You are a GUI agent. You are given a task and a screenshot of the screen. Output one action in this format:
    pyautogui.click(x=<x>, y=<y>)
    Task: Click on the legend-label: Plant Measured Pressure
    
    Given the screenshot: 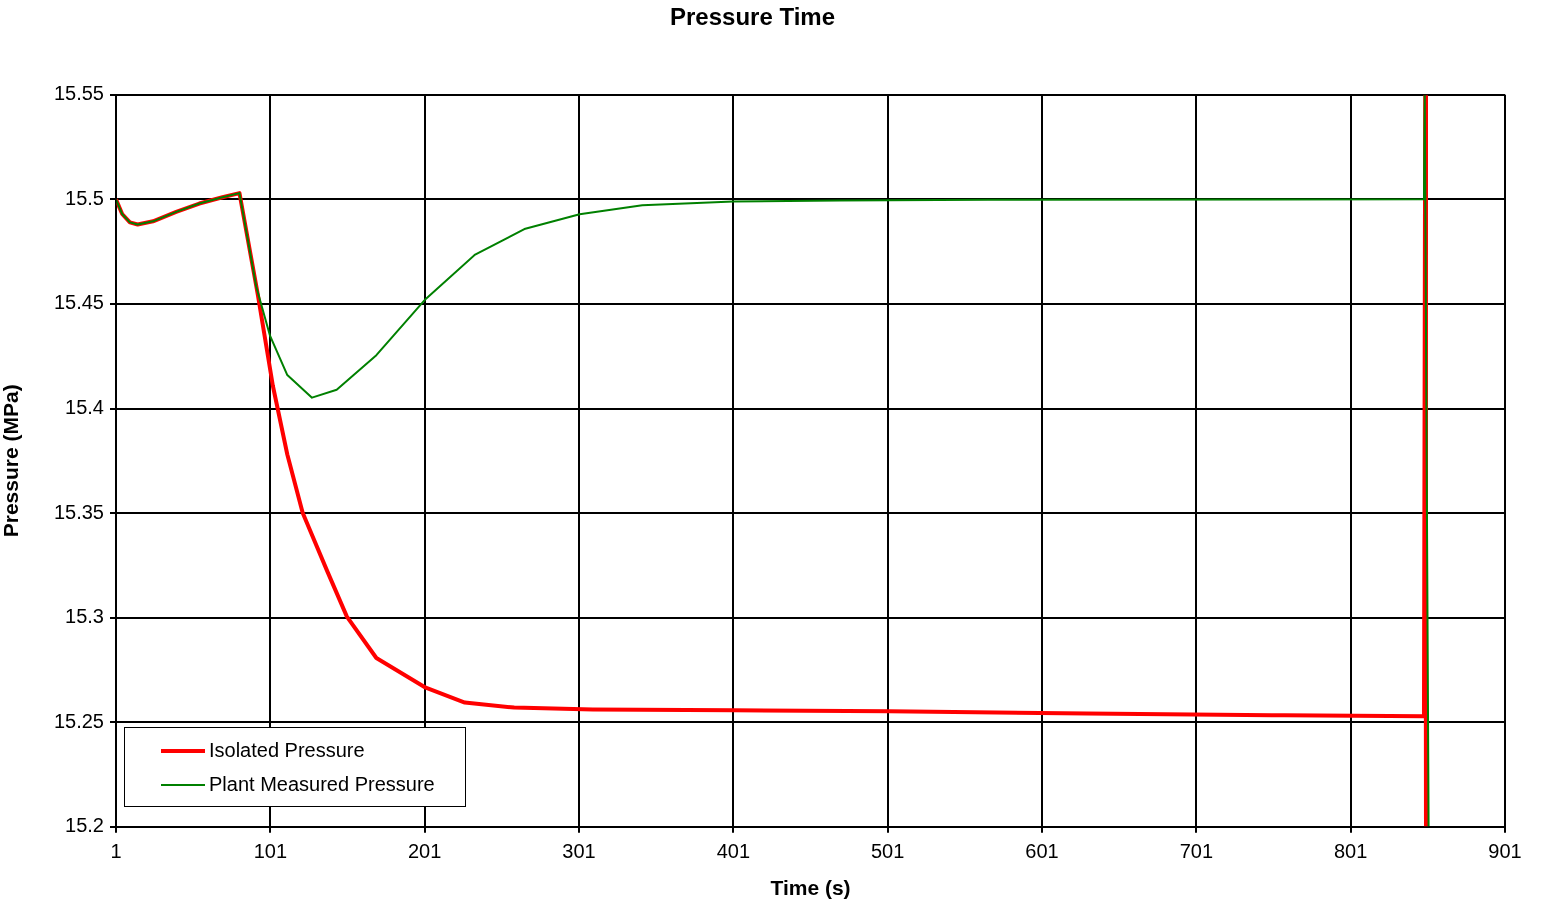 What is the action you would take?
    pyautogui.click(x=322, y=785)
    